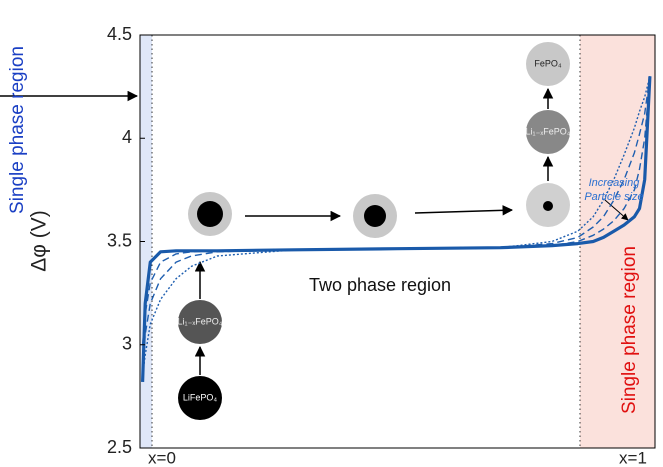  What do you see at coordinates (119, 34) in the screenshot?
I see `y-tick-label: 4.5` at bounding box center [119, 34].